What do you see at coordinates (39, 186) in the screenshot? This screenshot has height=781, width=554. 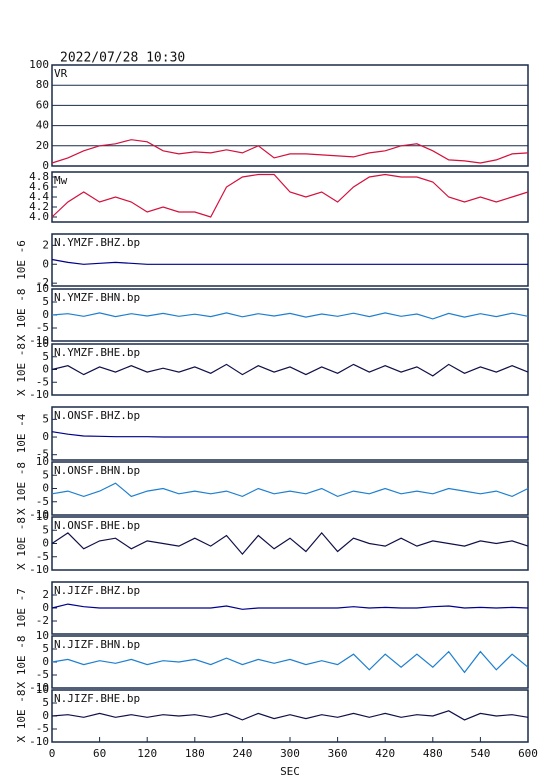 I see `y-tick-label: 4.6` at bounding box center [39, 186].